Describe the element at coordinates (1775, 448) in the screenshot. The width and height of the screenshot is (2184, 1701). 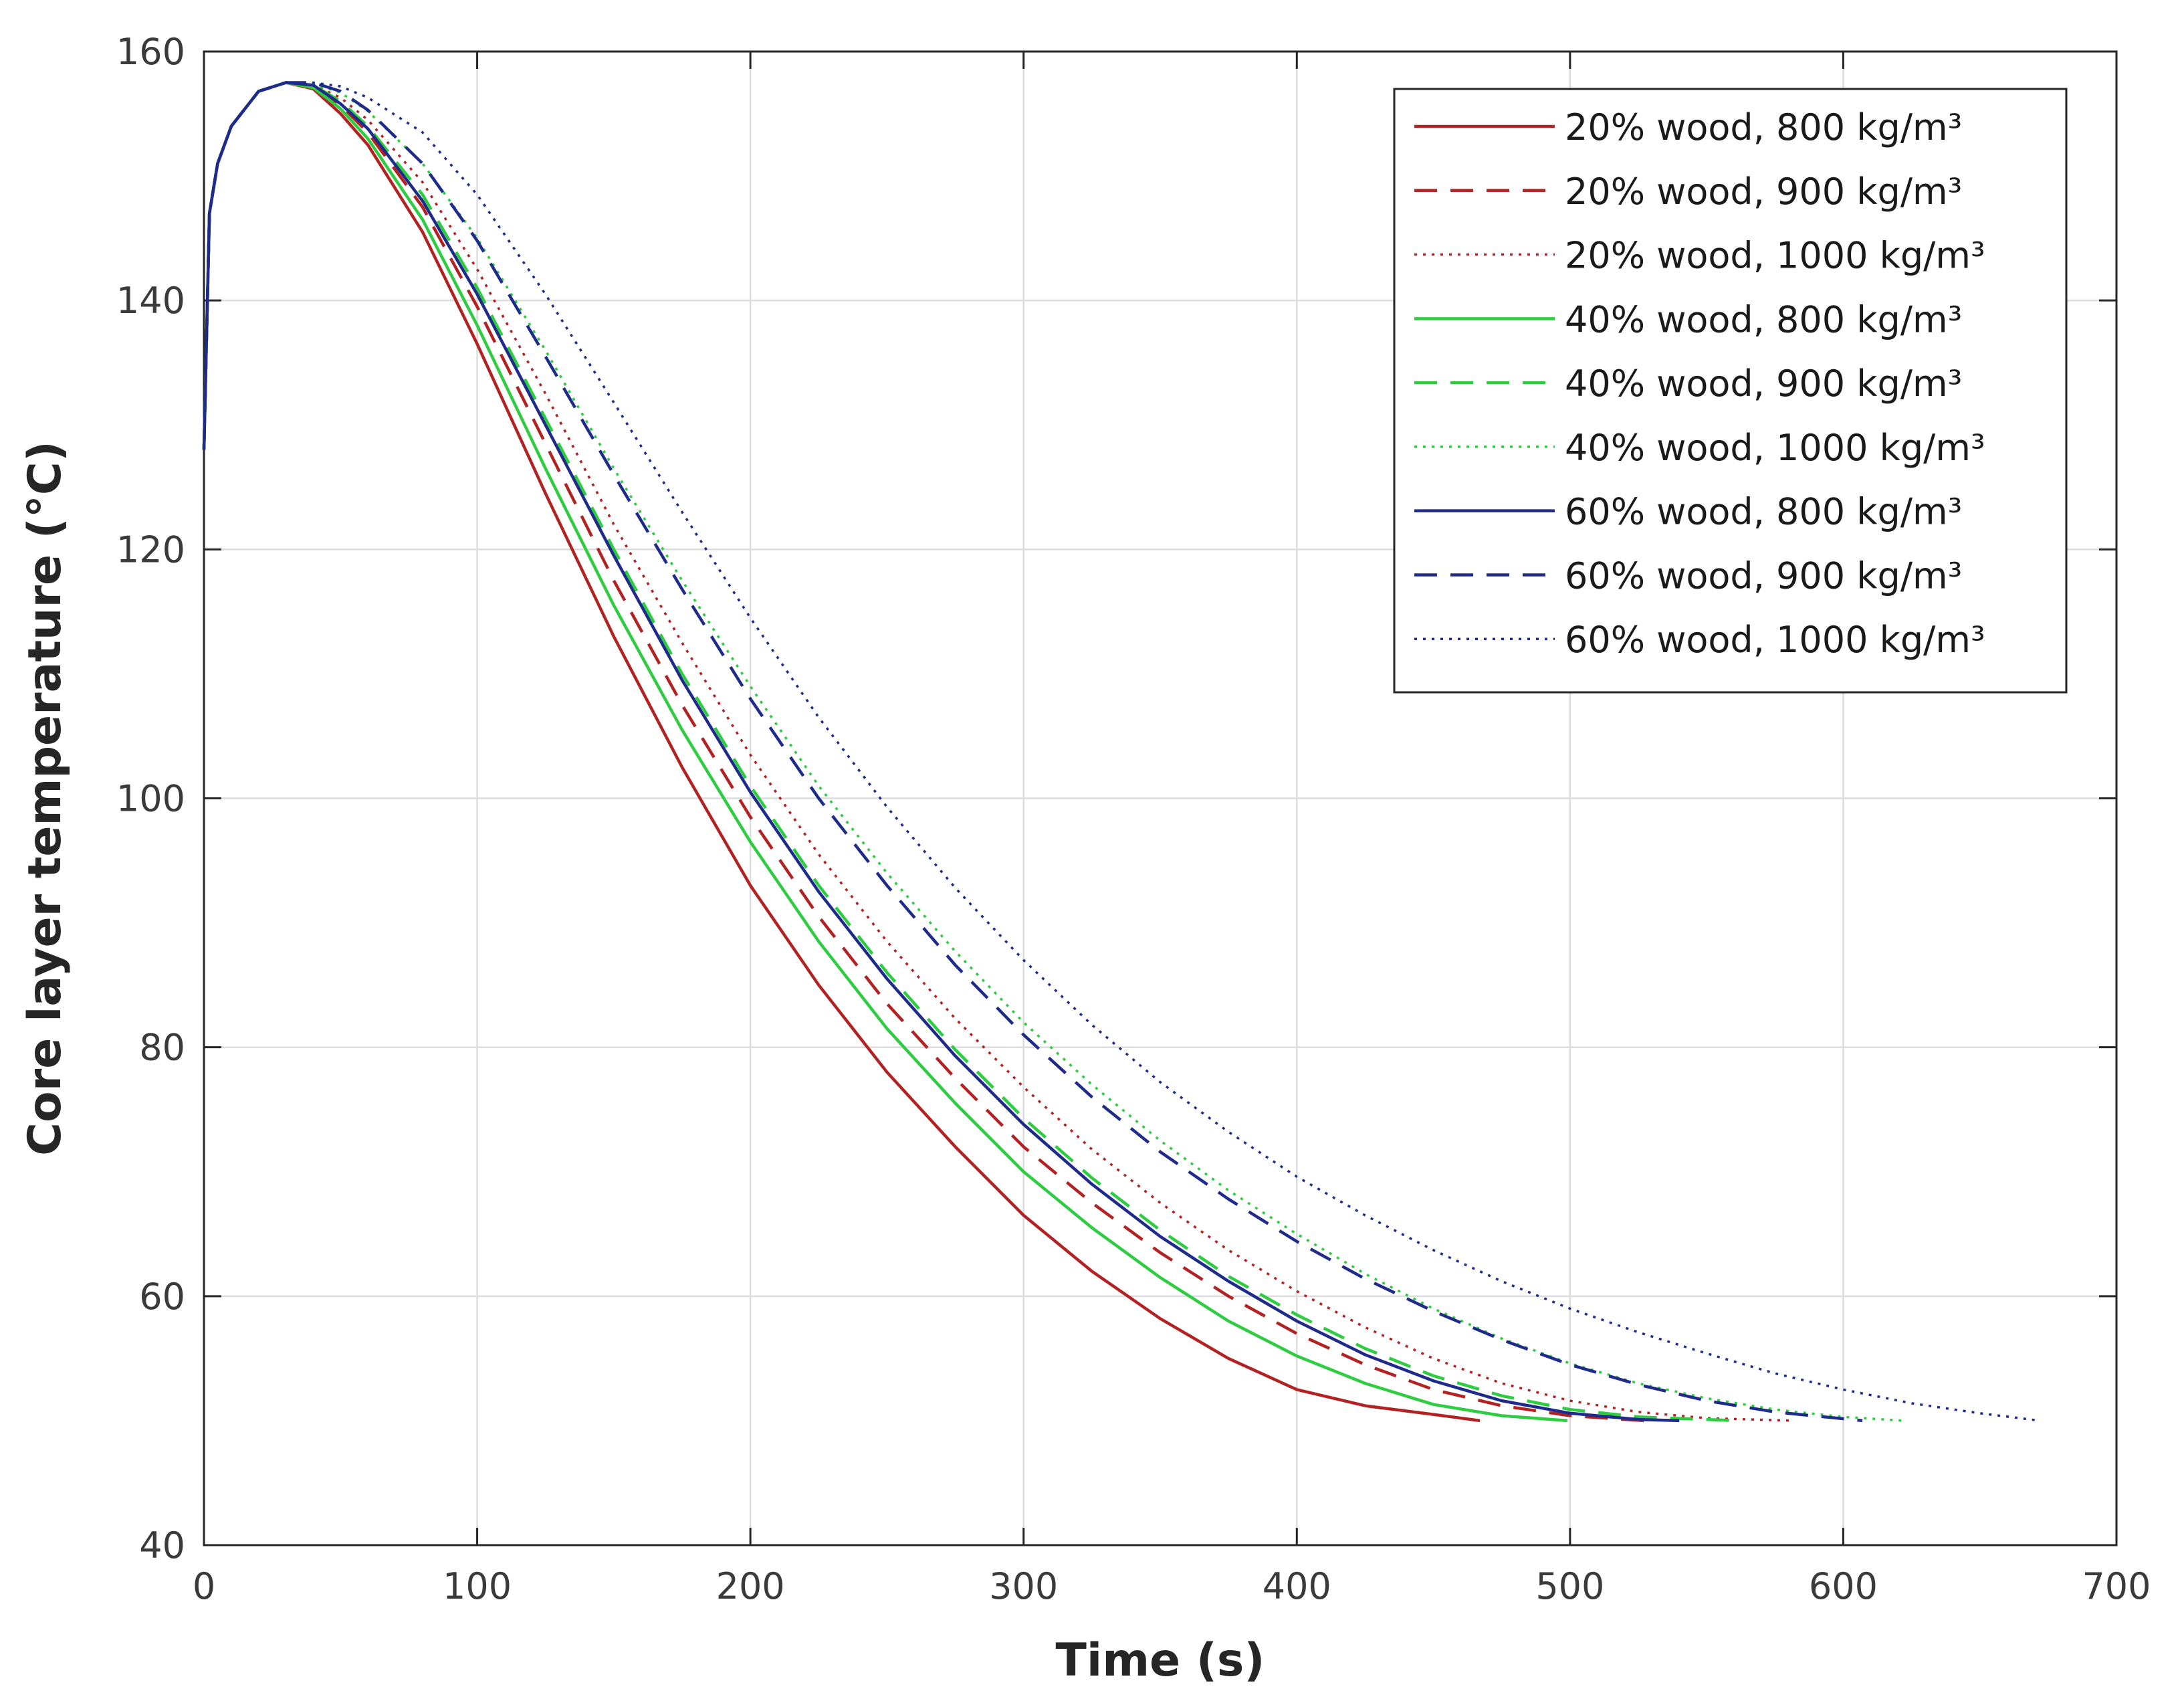
I see `legend-label: 40% wood, 1000 kg/m³` at that location.